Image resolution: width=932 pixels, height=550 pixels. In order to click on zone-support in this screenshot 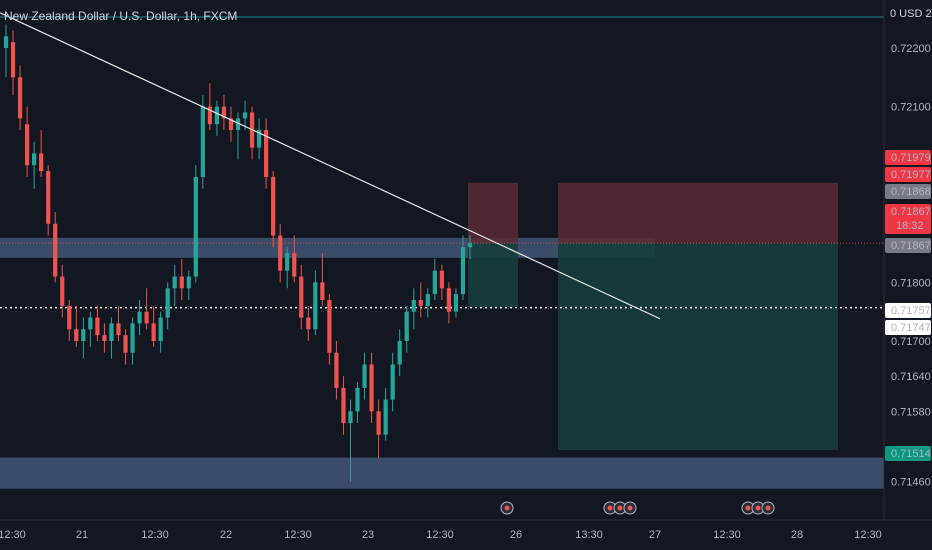, I will do `click(442, 473)`.